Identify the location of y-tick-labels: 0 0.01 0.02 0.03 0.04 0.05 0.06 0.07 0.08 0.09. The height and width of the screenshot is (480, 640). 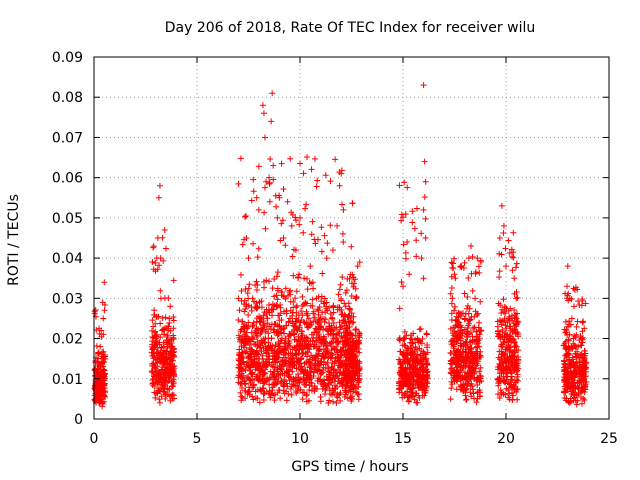
(67, 239).